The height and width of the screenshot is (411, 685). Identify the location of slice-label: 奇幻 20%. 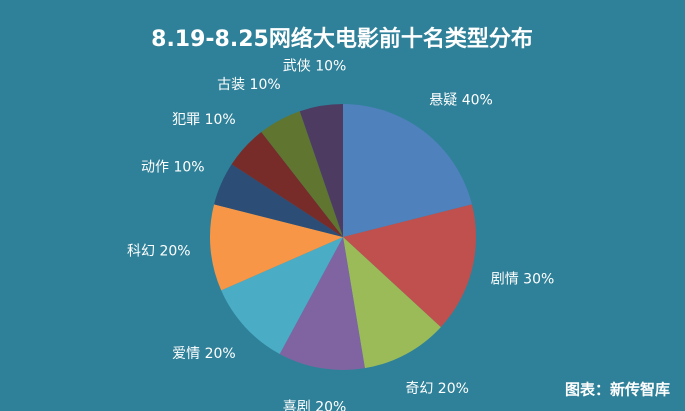
(437, 388).